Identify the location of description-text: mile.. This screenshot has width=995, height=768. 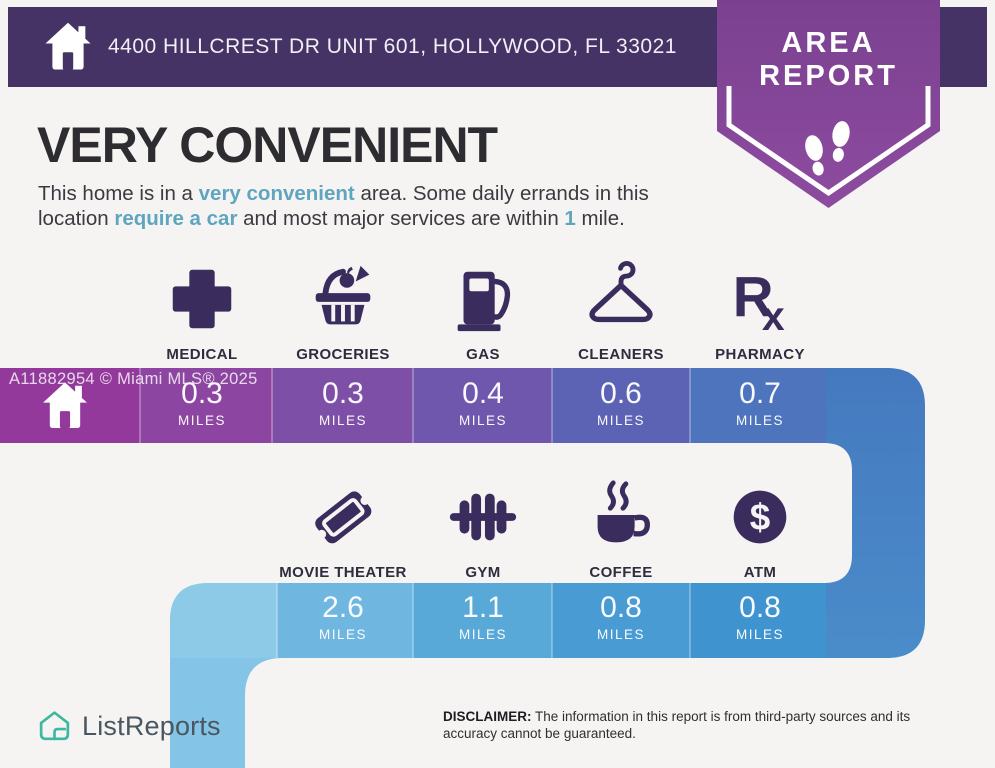
(600, 218).